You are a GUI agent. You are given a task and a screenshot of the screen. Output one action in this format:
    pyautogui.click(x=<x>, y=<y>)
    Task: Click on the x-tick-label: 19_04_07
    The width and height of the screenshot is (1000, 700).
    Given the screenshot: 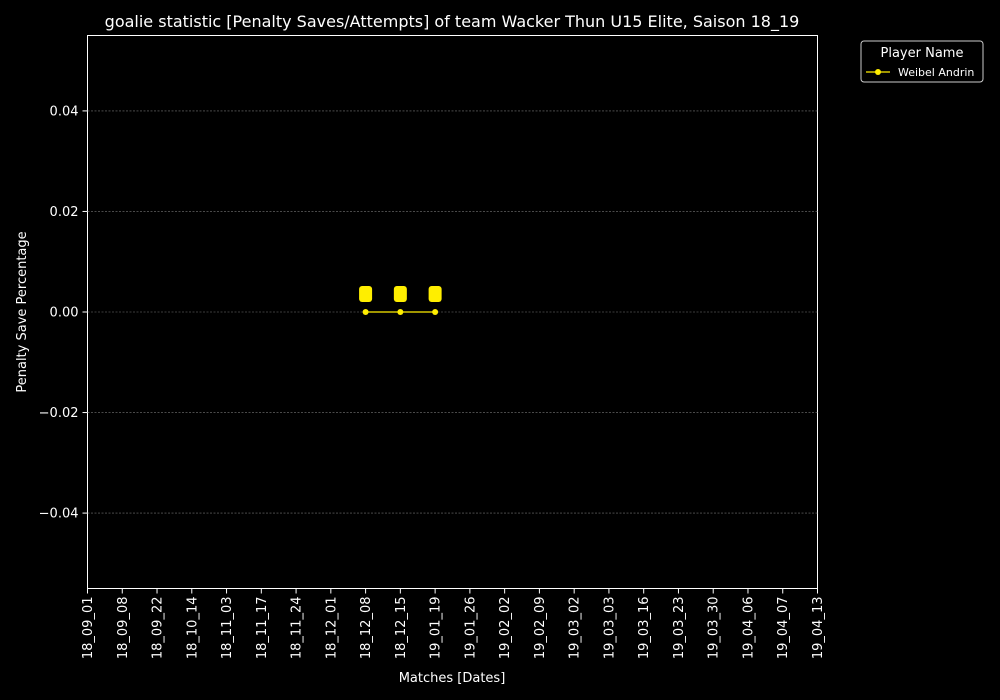 What is the action you would take?
    pyautogui.click(x=783, y=628)
    